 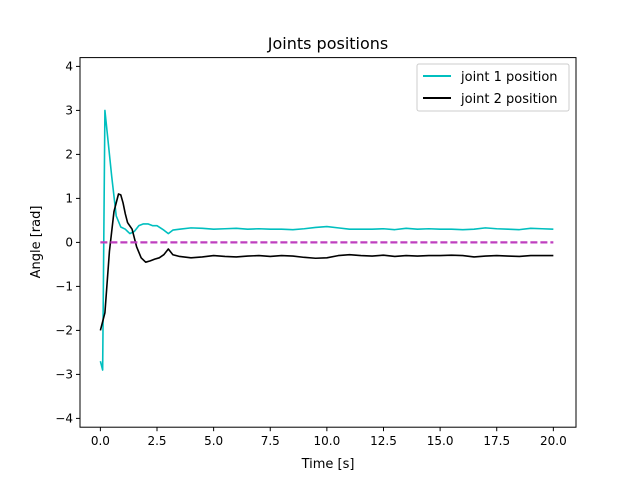 I want to click on legend: joint 1 position joint 2 position, so click(x=493, y=87).